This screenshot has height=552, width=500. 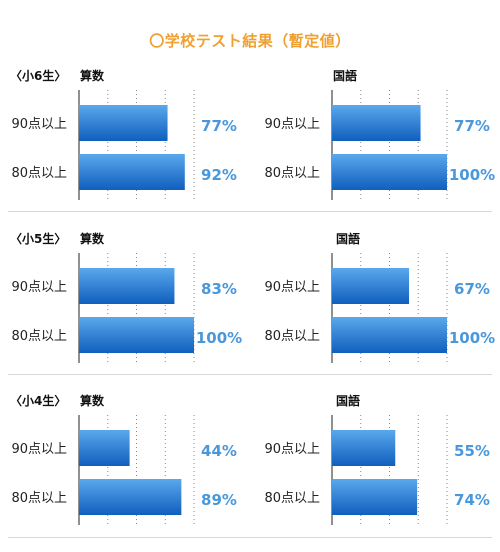 What do you see at coordinates (379, 145) in the screenshot?
I see `bar-chart-grade6-japanese: 90点以上 77% 80点以上 100%` at bounding box center [379, 145].